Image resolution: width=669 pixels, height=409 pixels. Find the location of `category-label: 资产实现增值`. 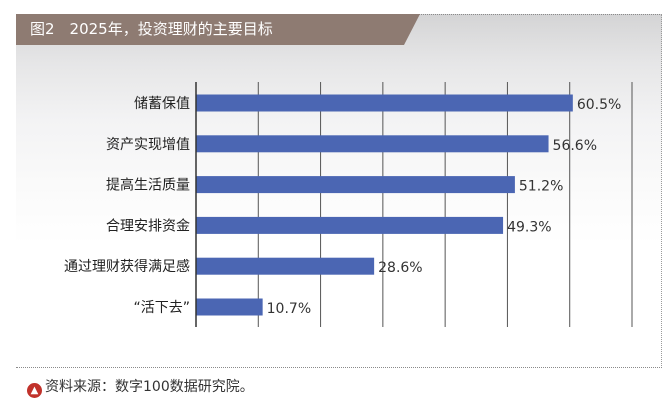

category-label: 资产实现增值 is located at coordinates (148, 145).